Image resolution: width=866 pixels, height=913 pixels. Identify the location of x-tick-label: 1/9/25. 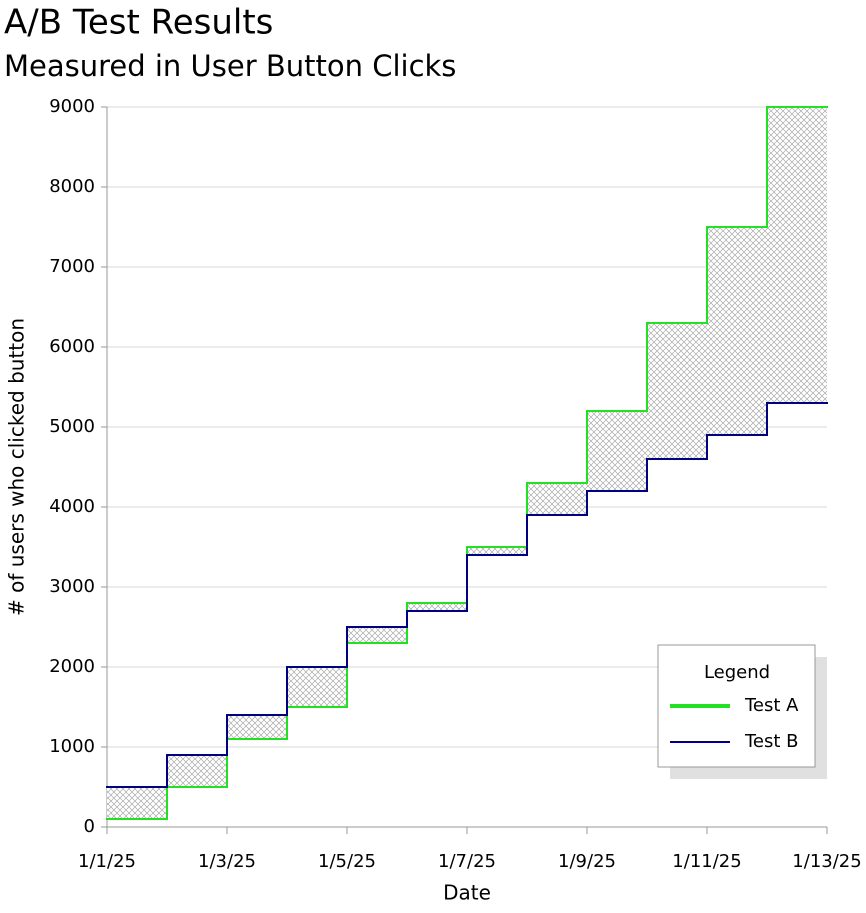
(587, 861).